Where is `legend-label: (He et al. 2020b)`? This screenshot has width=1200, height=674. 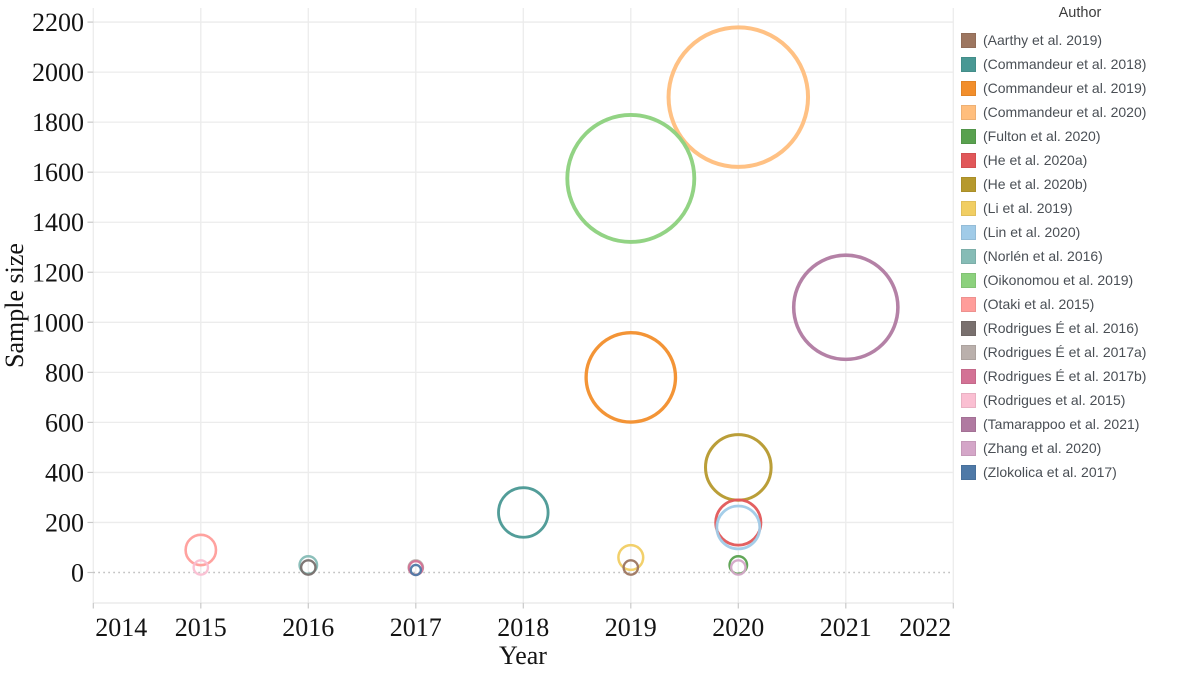
legend-label: (He et al. 2020b) is located at coordinates (1035, 184).